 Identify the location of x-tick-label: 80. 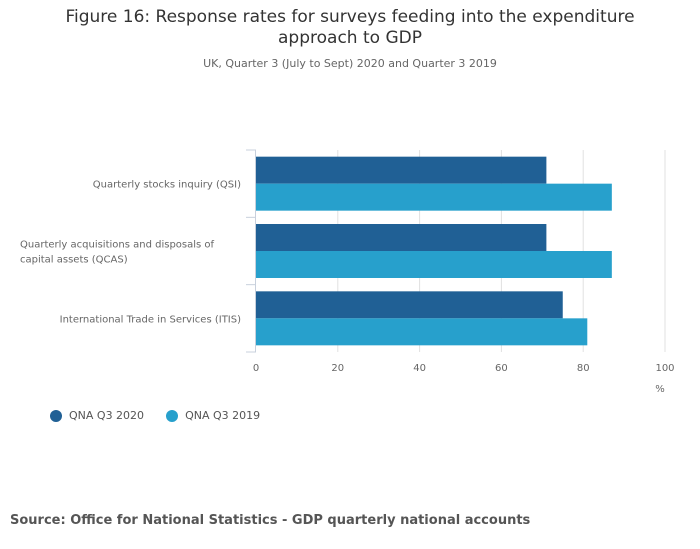
(583, 368).